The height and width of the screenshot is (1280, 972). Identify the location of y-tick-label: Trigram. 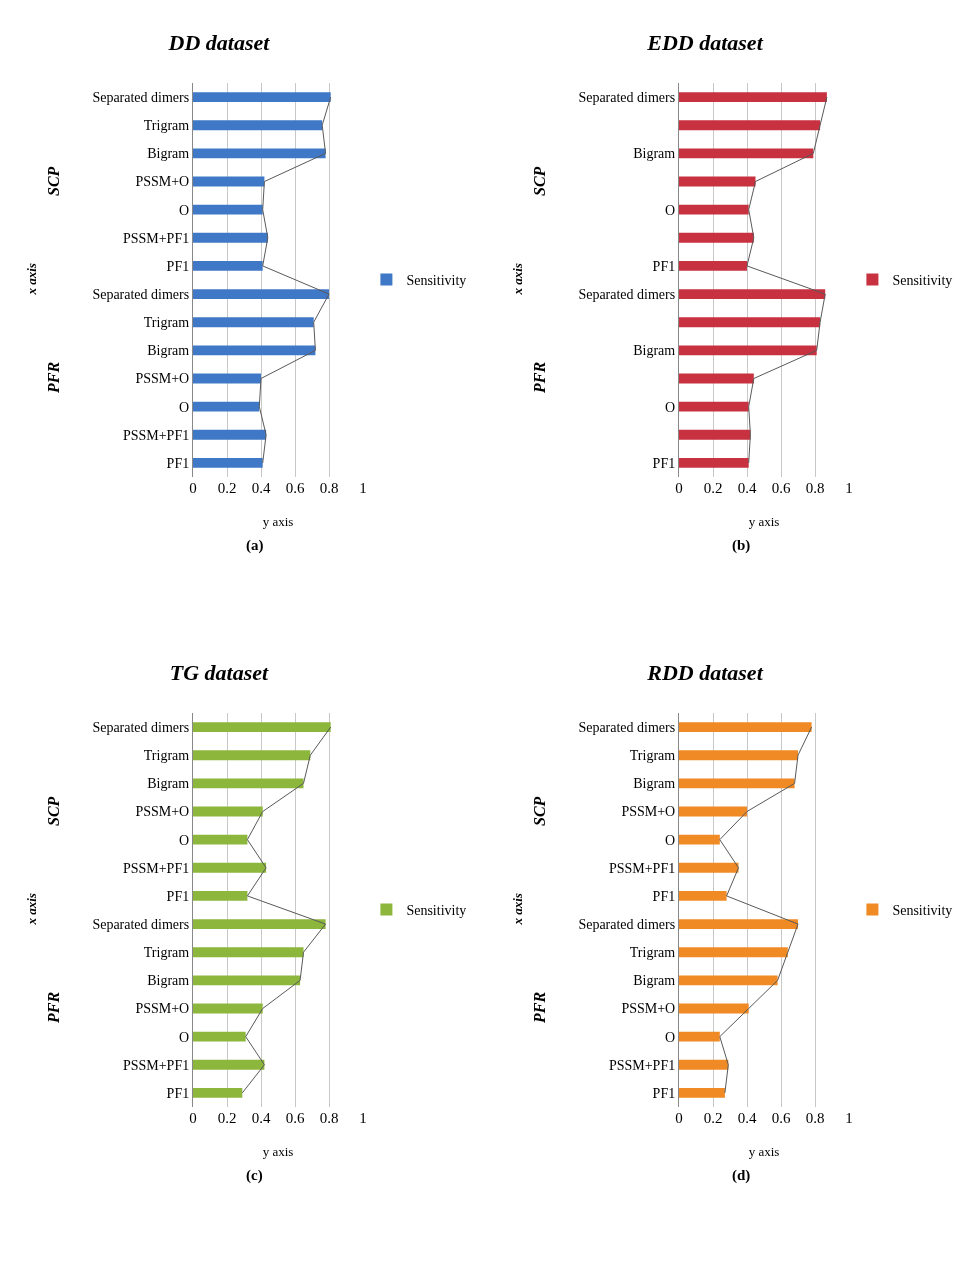
(652, 953).